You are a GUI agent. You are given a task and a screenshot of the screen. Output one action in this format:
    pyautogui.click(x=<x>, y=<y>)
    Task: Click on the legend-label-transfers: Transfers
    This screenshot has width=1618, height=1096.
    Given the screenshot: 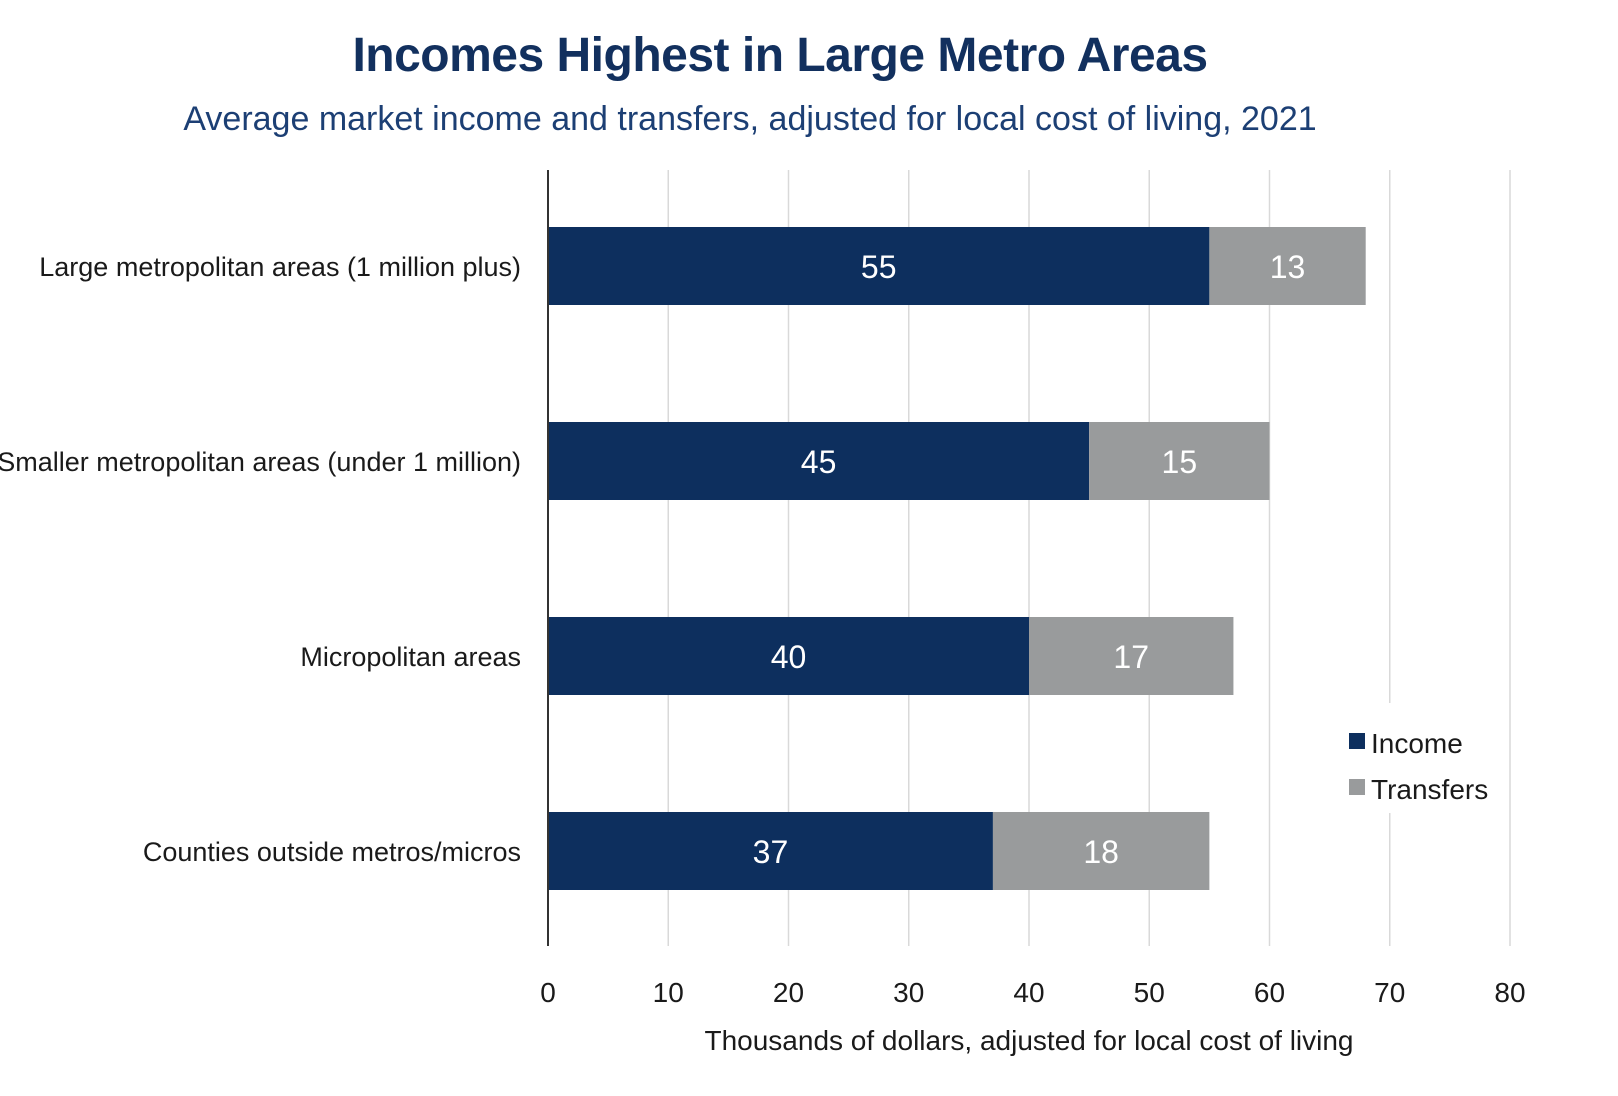 What is the action you would take?
    pyautogui.click(x=1429, y=789)
    